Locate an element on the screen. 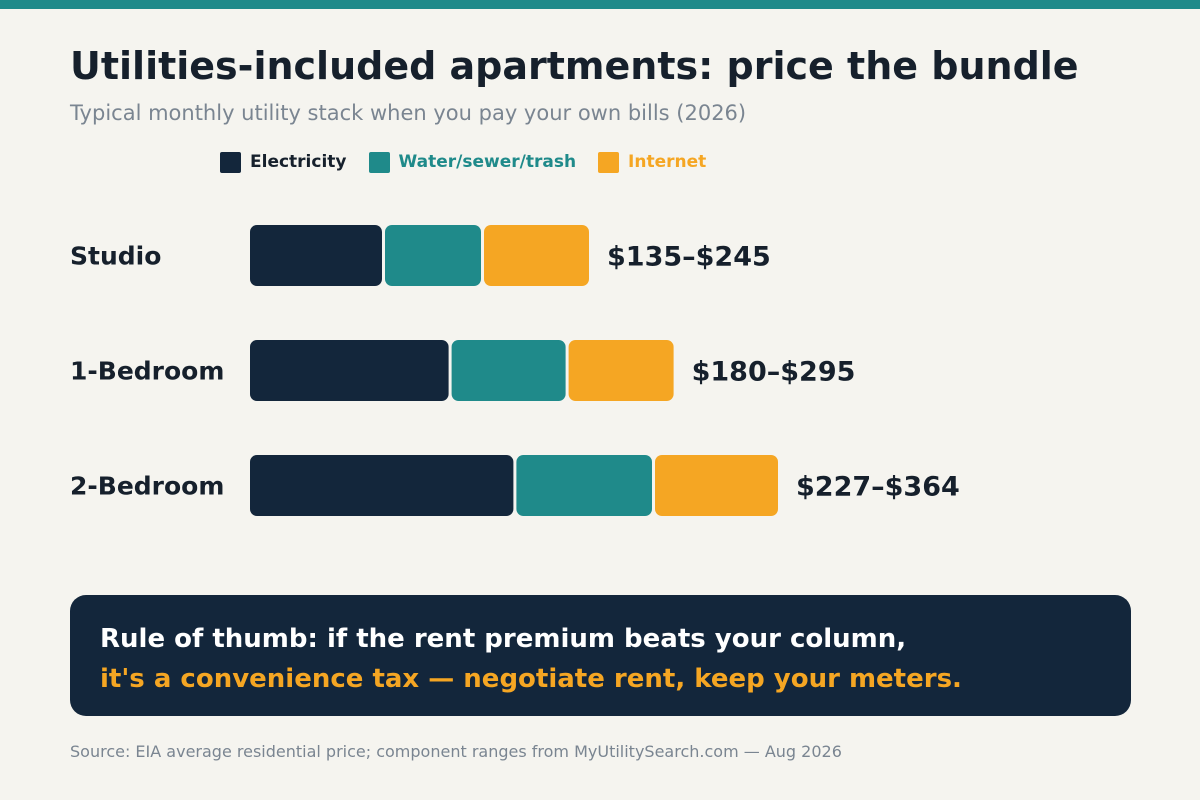 This screenshot has height=800, width=1200. chart-legend: Electricity Water/sewer/trash Internet is located at coordinates (474, 162).